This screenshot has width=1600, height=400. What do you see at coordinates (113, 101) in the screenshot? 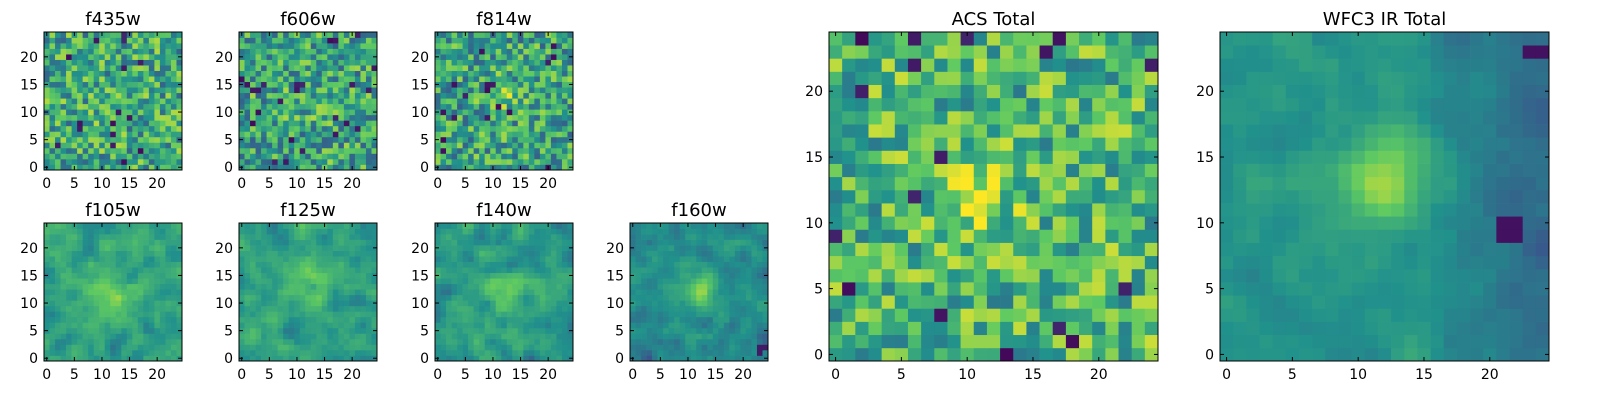
I see `axes-frame` at bounding box center [113, 101].